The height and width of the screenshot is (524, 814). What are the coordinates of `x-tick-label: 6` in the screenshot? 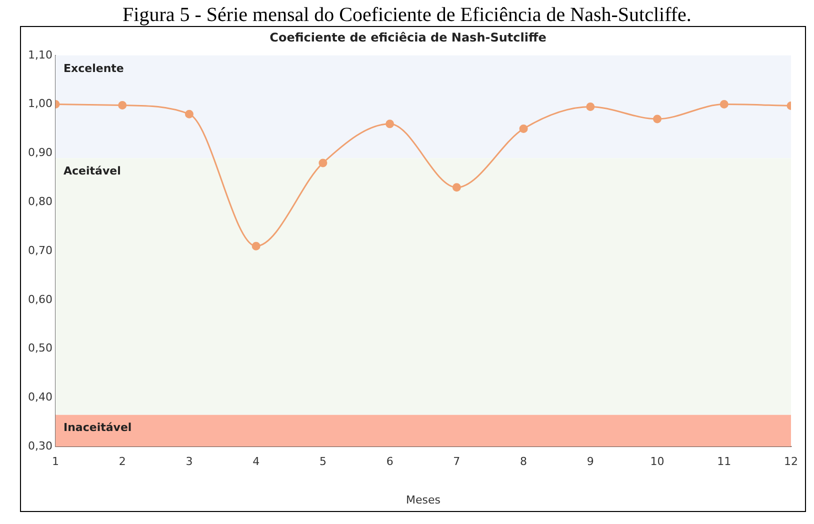 It's located at (390, 461).